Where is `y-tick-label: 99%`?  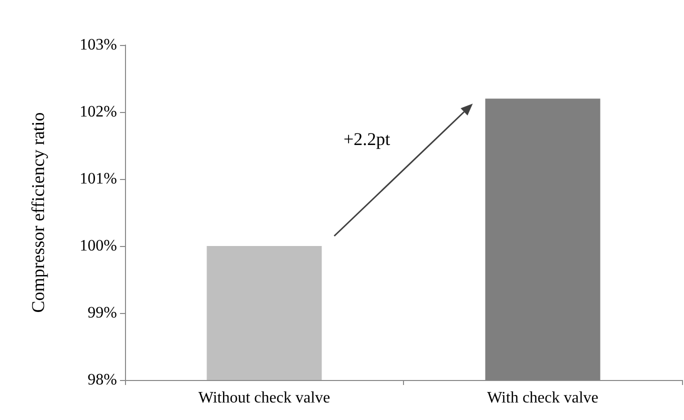
y-tick-label: 99% is located at coordinates (102, 313).